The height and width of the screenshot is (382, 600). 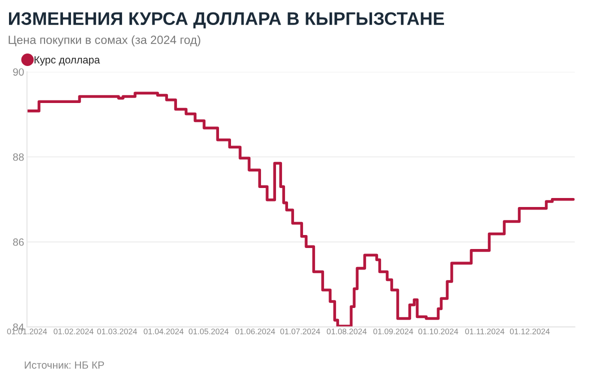 What do you see at coordinates (438, 331) in the screenshot?
I see `x-tick-label: 01.10.2024` at bounding box center [438, 331].